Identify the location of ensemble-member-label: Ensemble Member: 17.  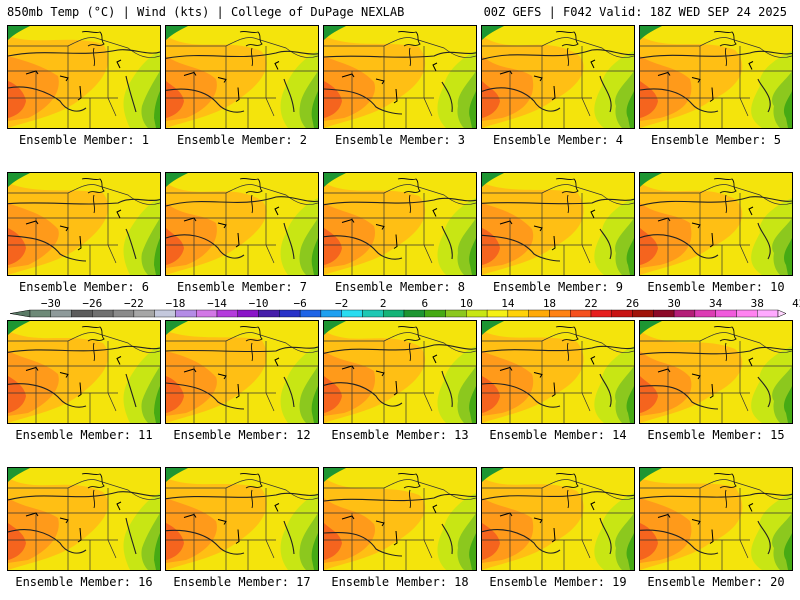
(242, 582).